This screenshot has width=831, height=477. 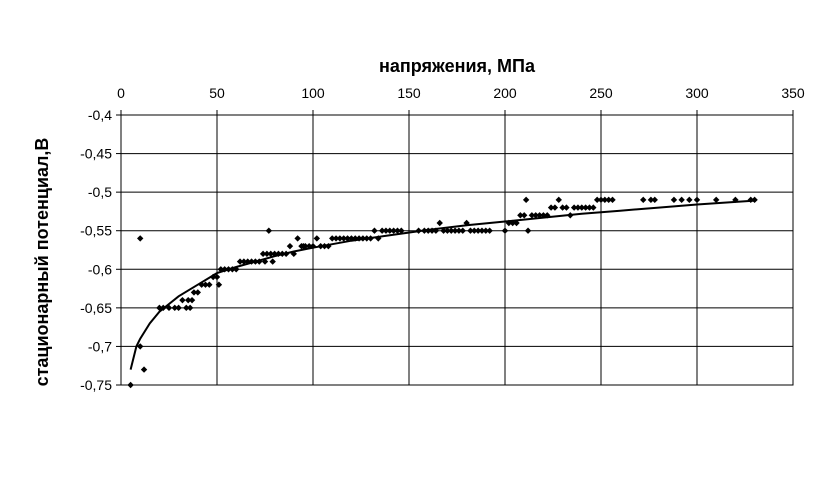 What do you see at coordinates (409, 93) in the screenshot?
I see `x-tick-label: 150` at bounding box center [409, 93].